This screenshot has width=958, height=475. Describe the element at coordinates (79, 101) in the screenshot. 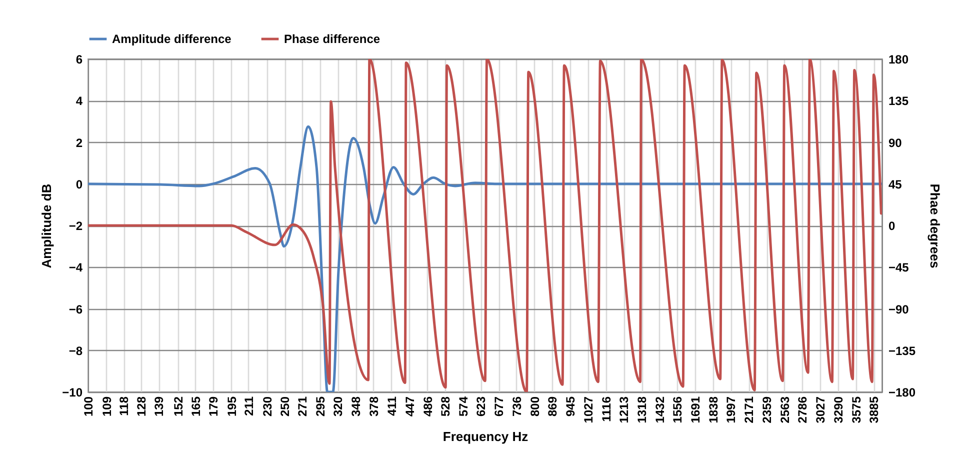

I see `y-tick-label: 4` at that location.